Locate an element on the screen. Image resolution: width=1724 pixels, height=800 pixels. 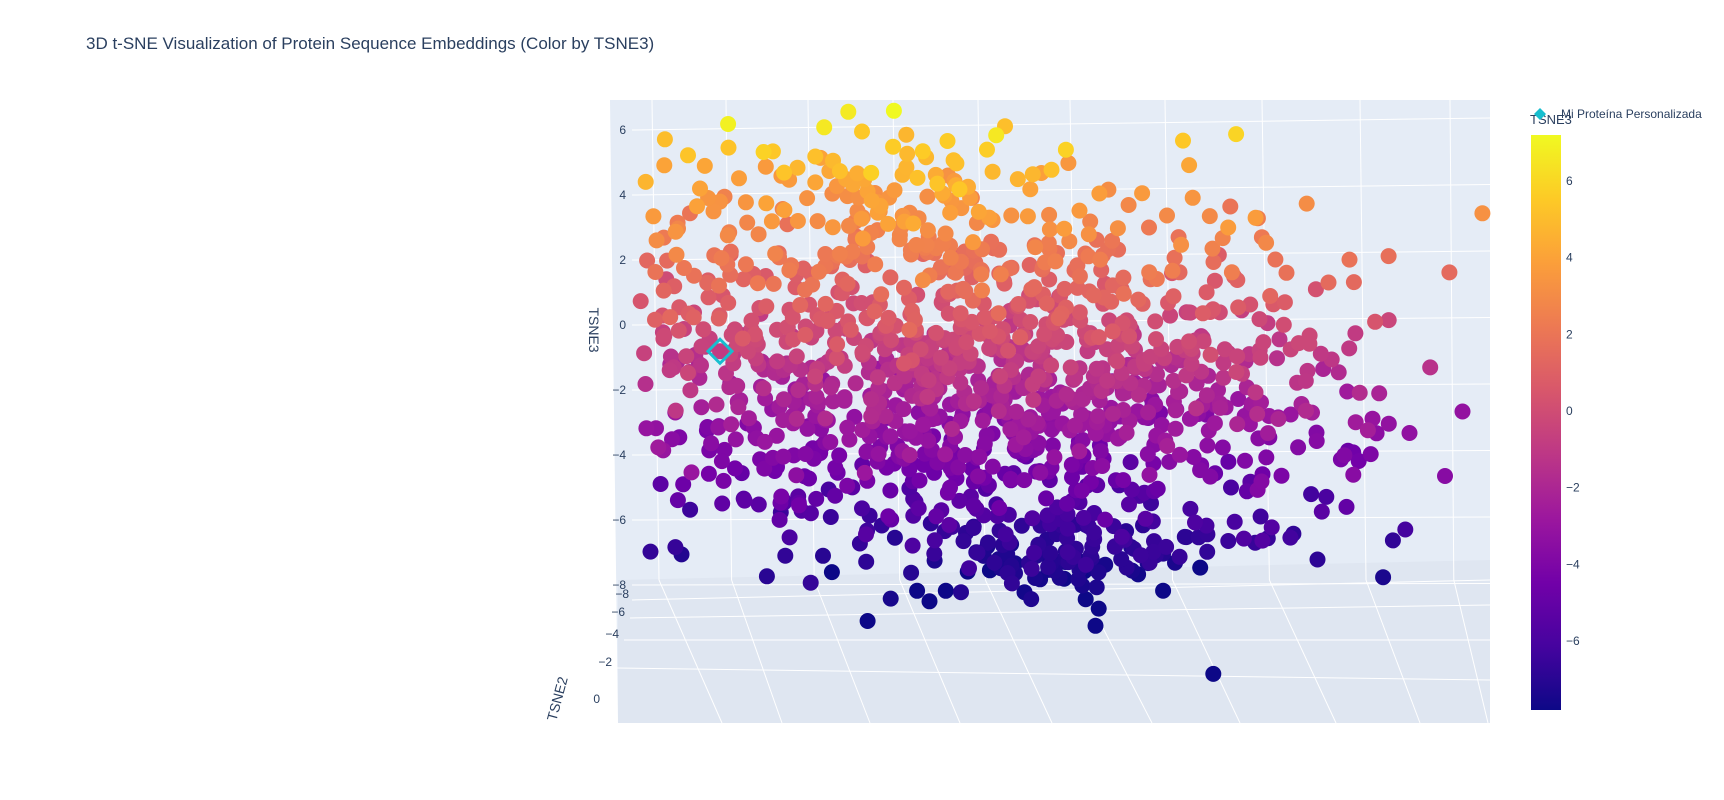
legend: Mi Proteína Personalizada is located at coordinates (1618, 114).